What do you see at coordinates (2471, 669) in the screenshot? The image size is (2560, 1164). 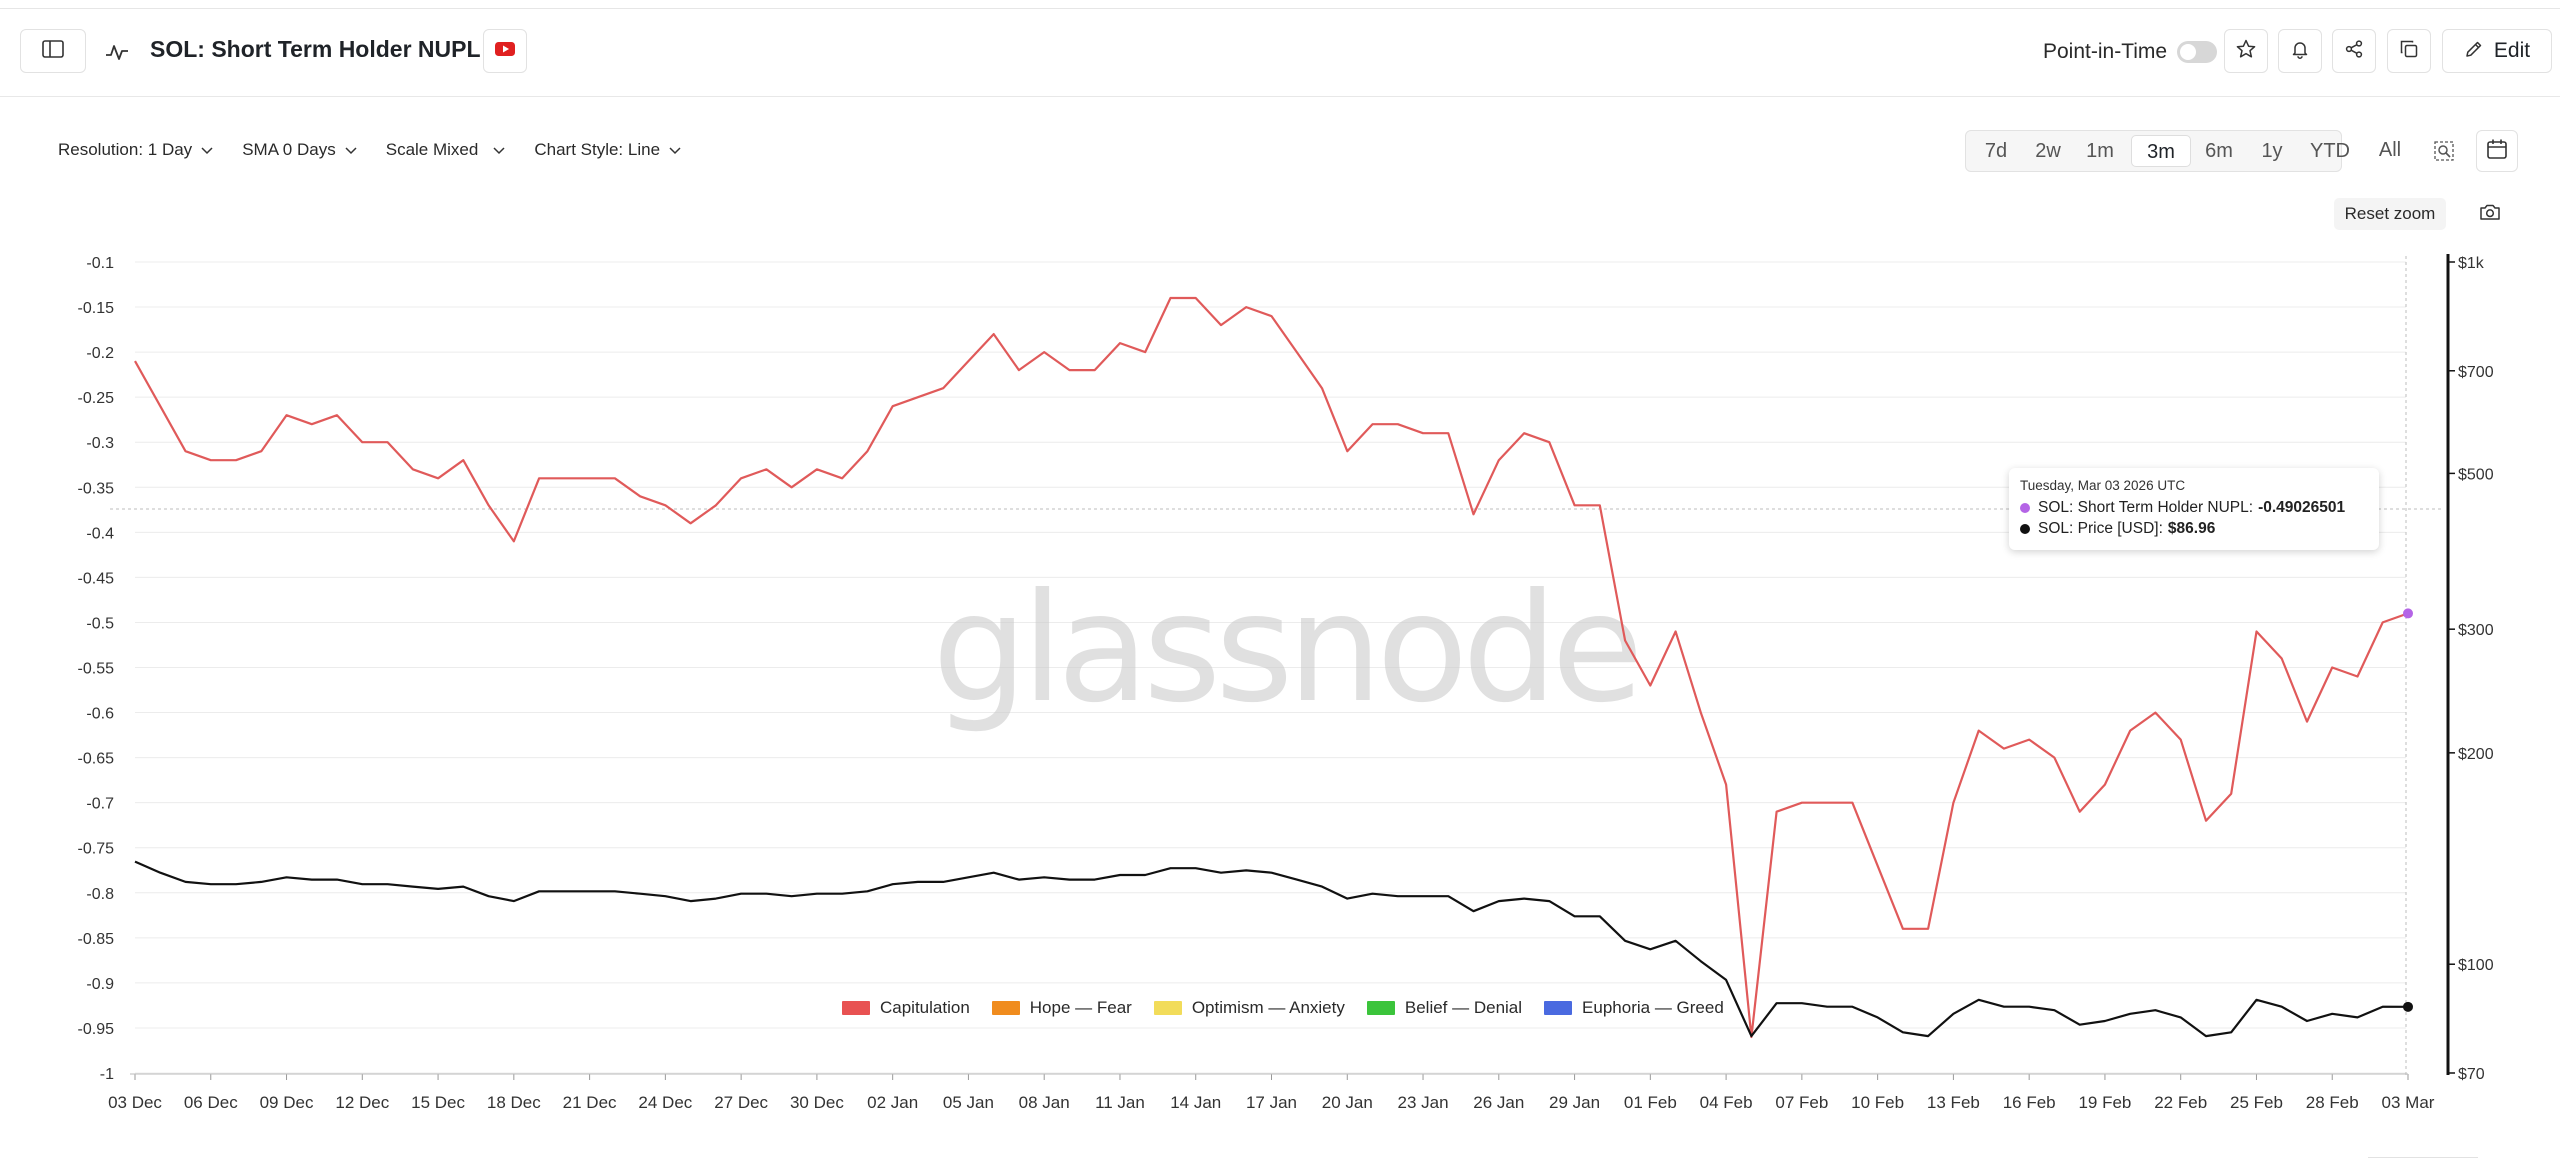 I see `right-y-axis: $1k $700 $500 $300 $200 $100 $70` at bounding box center [2471, 669].